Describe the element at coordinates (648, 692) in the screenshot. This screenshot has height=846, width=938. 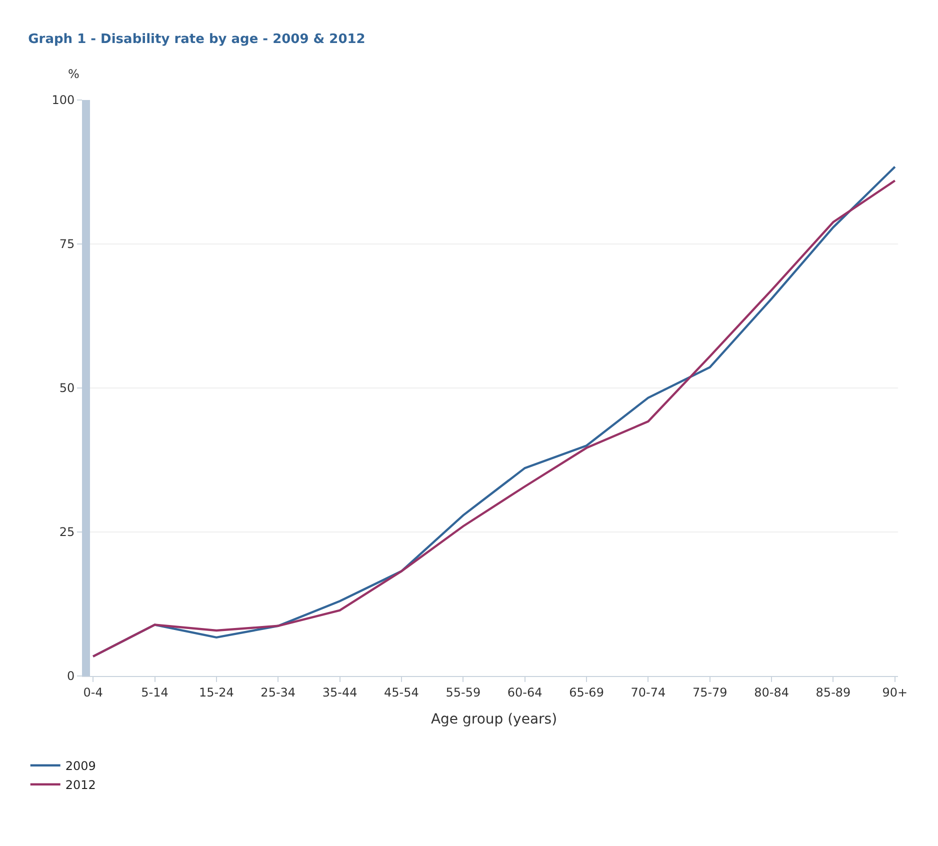
I see `x-tick-label: 70-74` at that location.